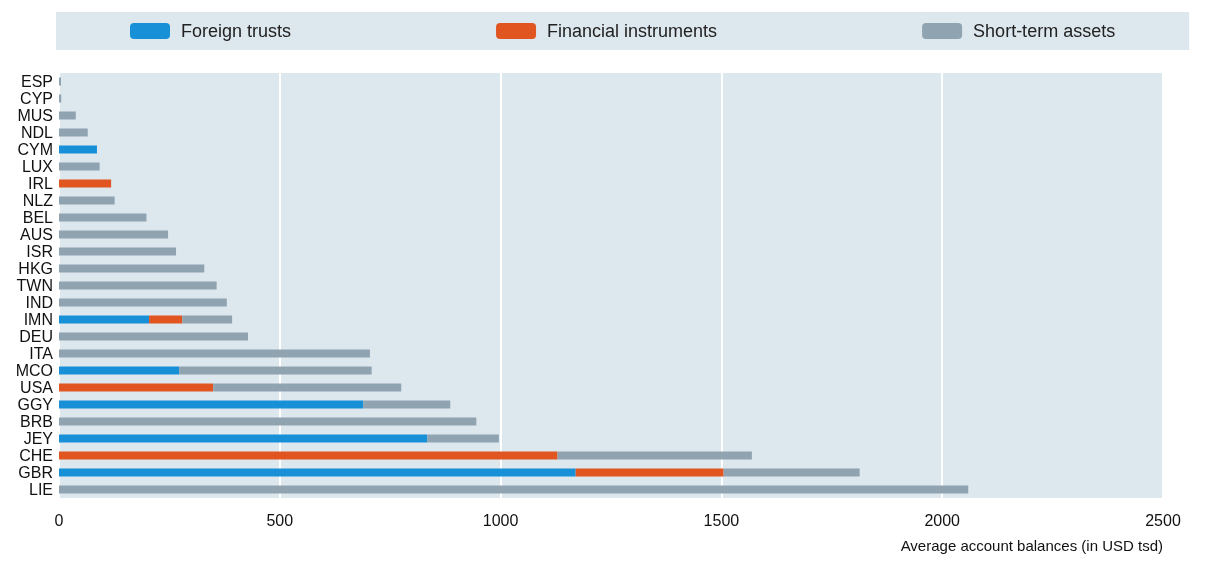 This screenshot has height=562, width=1205. I want to click on x-axis-title: Average account balances (in USD tsd), so click(1031, 545).